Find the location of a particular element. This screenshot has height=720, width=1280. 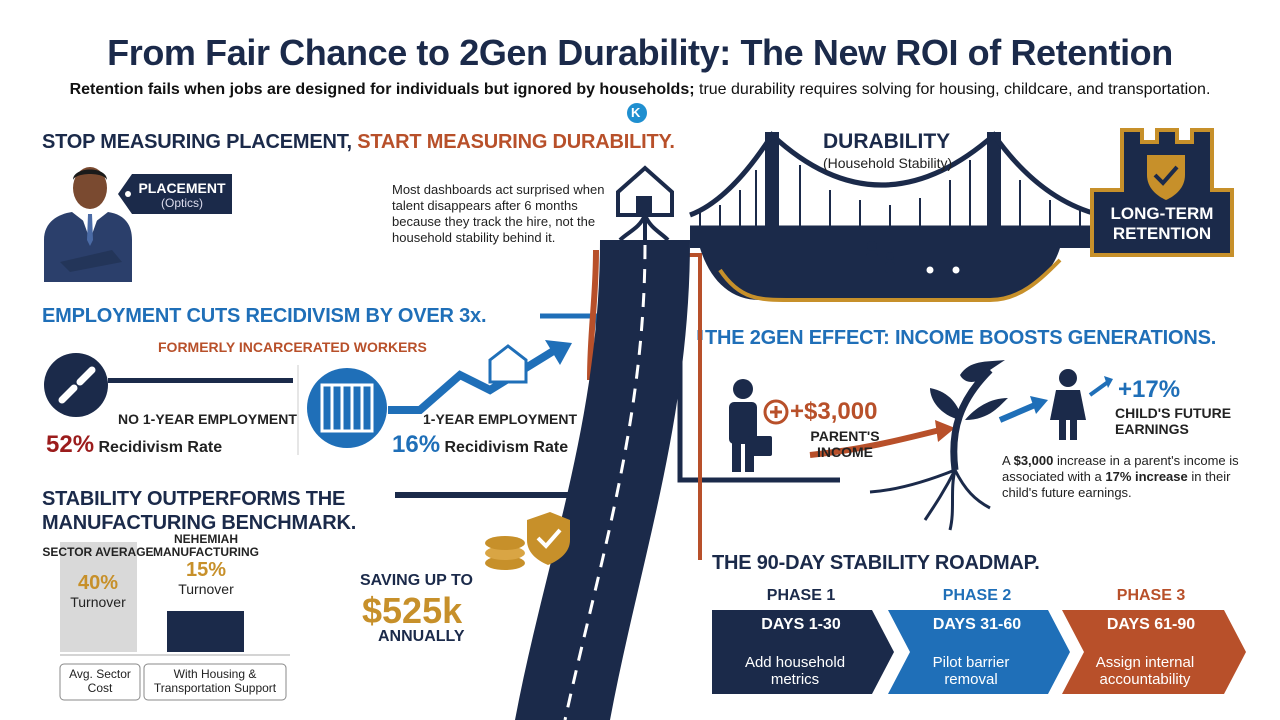

house-icon is located at coordinates (645, 203).